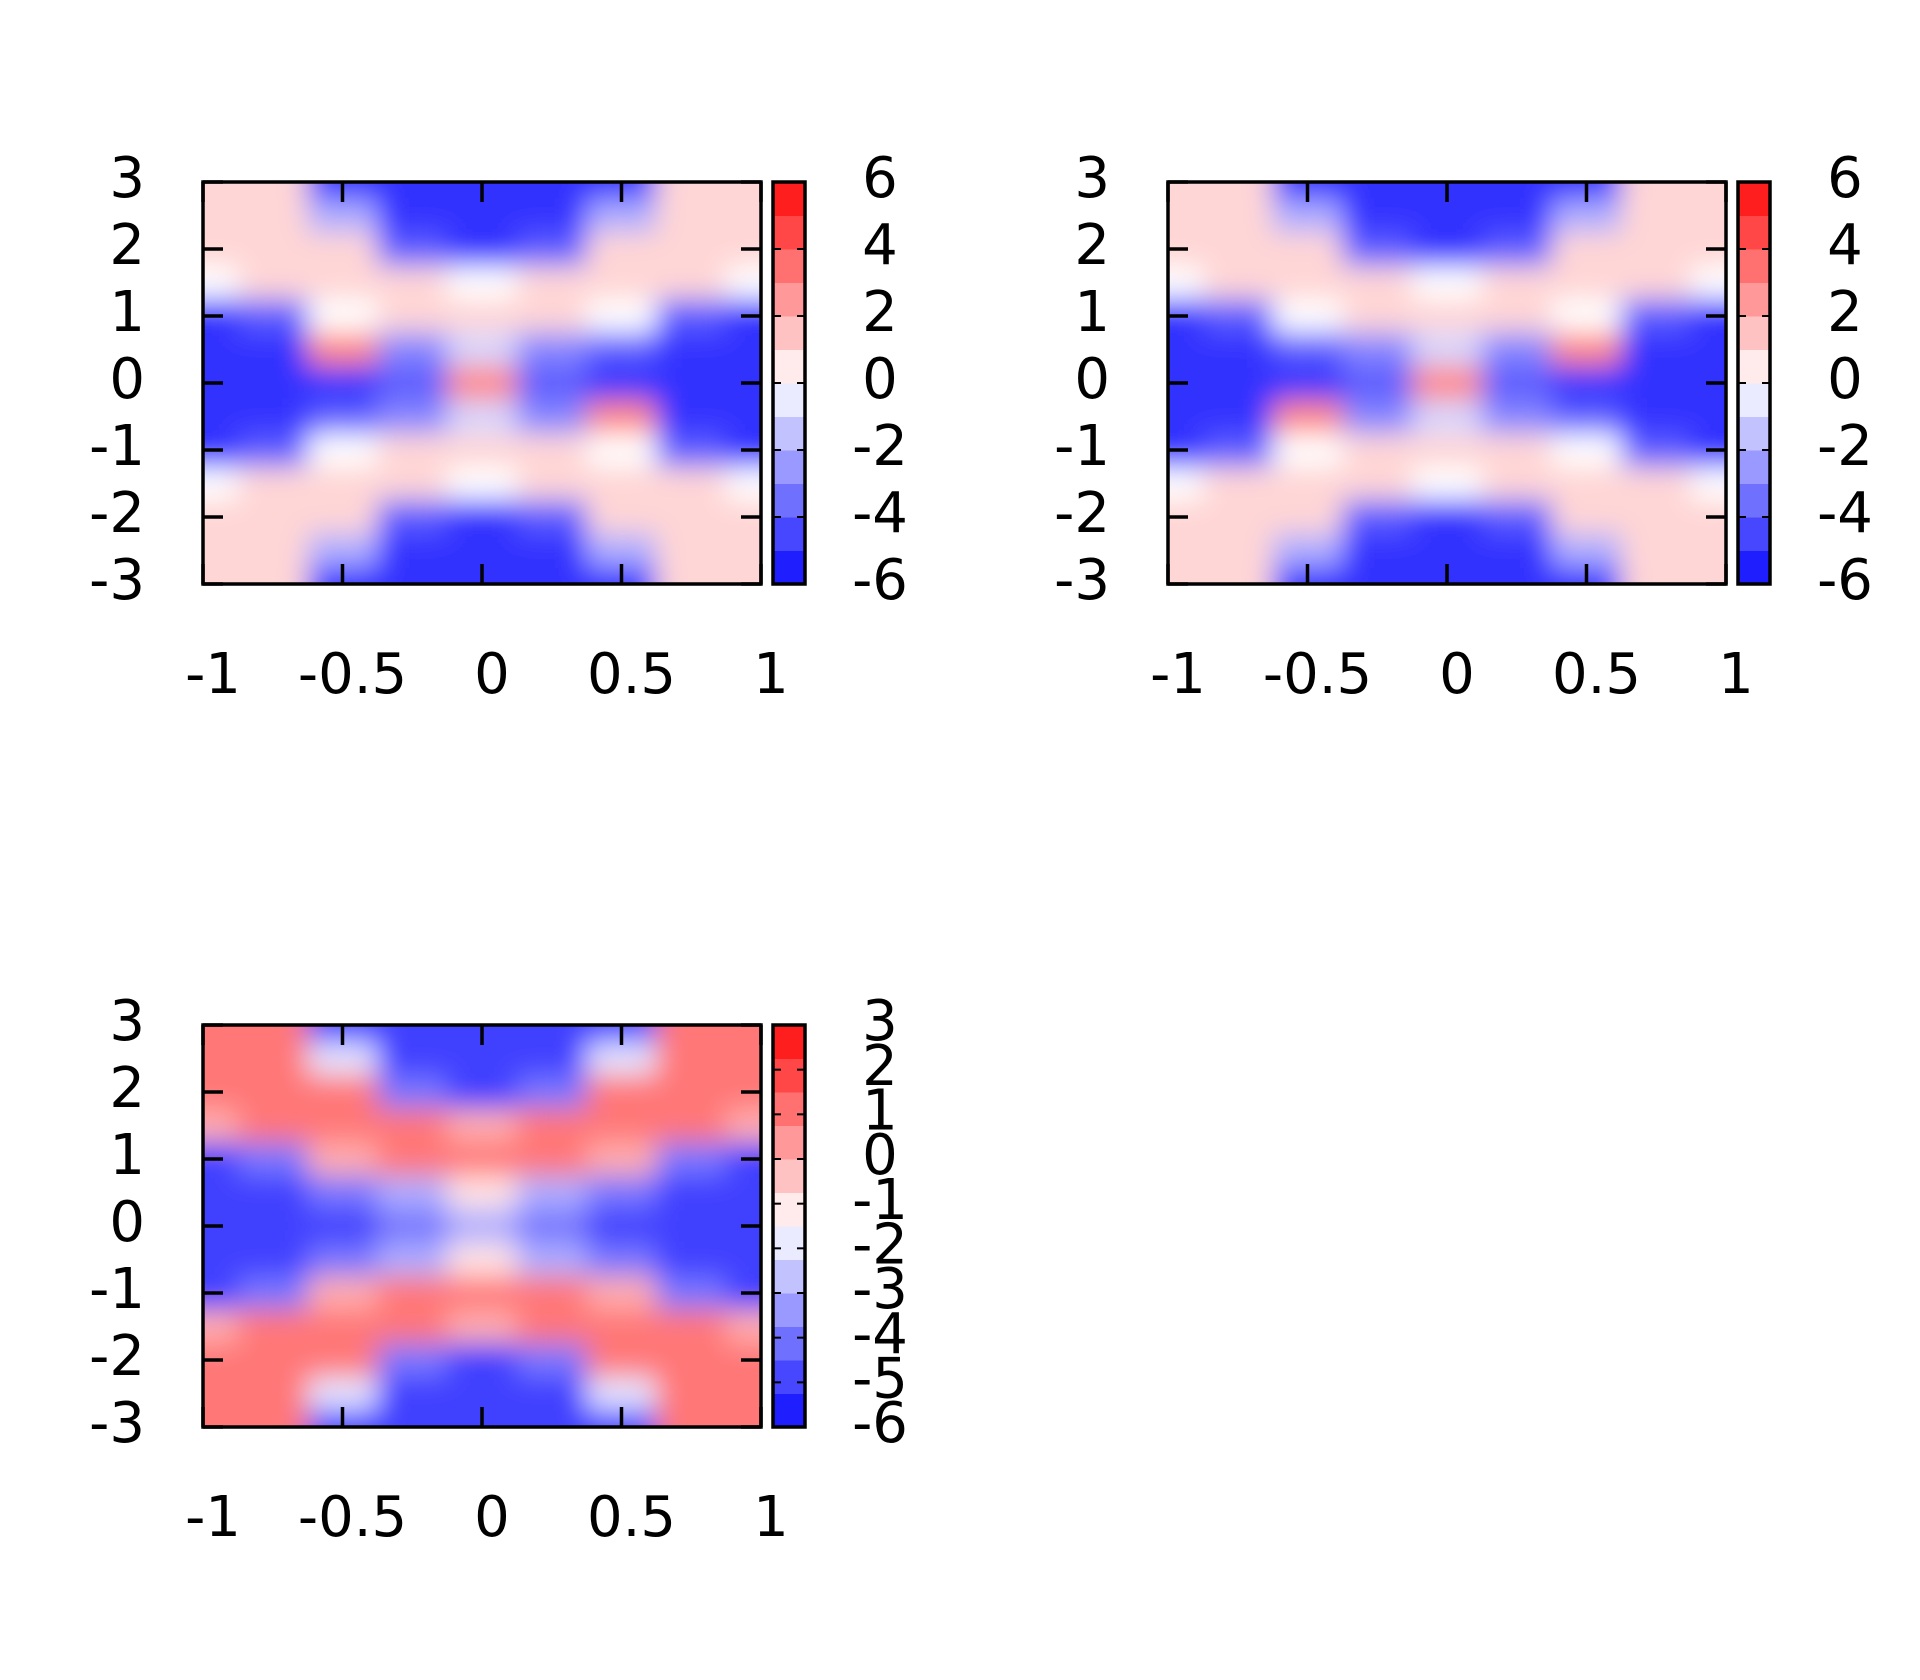 This screenshot has height=1680, width=1920. I want to click on y-tick-label: 2, so click(127, 1088).